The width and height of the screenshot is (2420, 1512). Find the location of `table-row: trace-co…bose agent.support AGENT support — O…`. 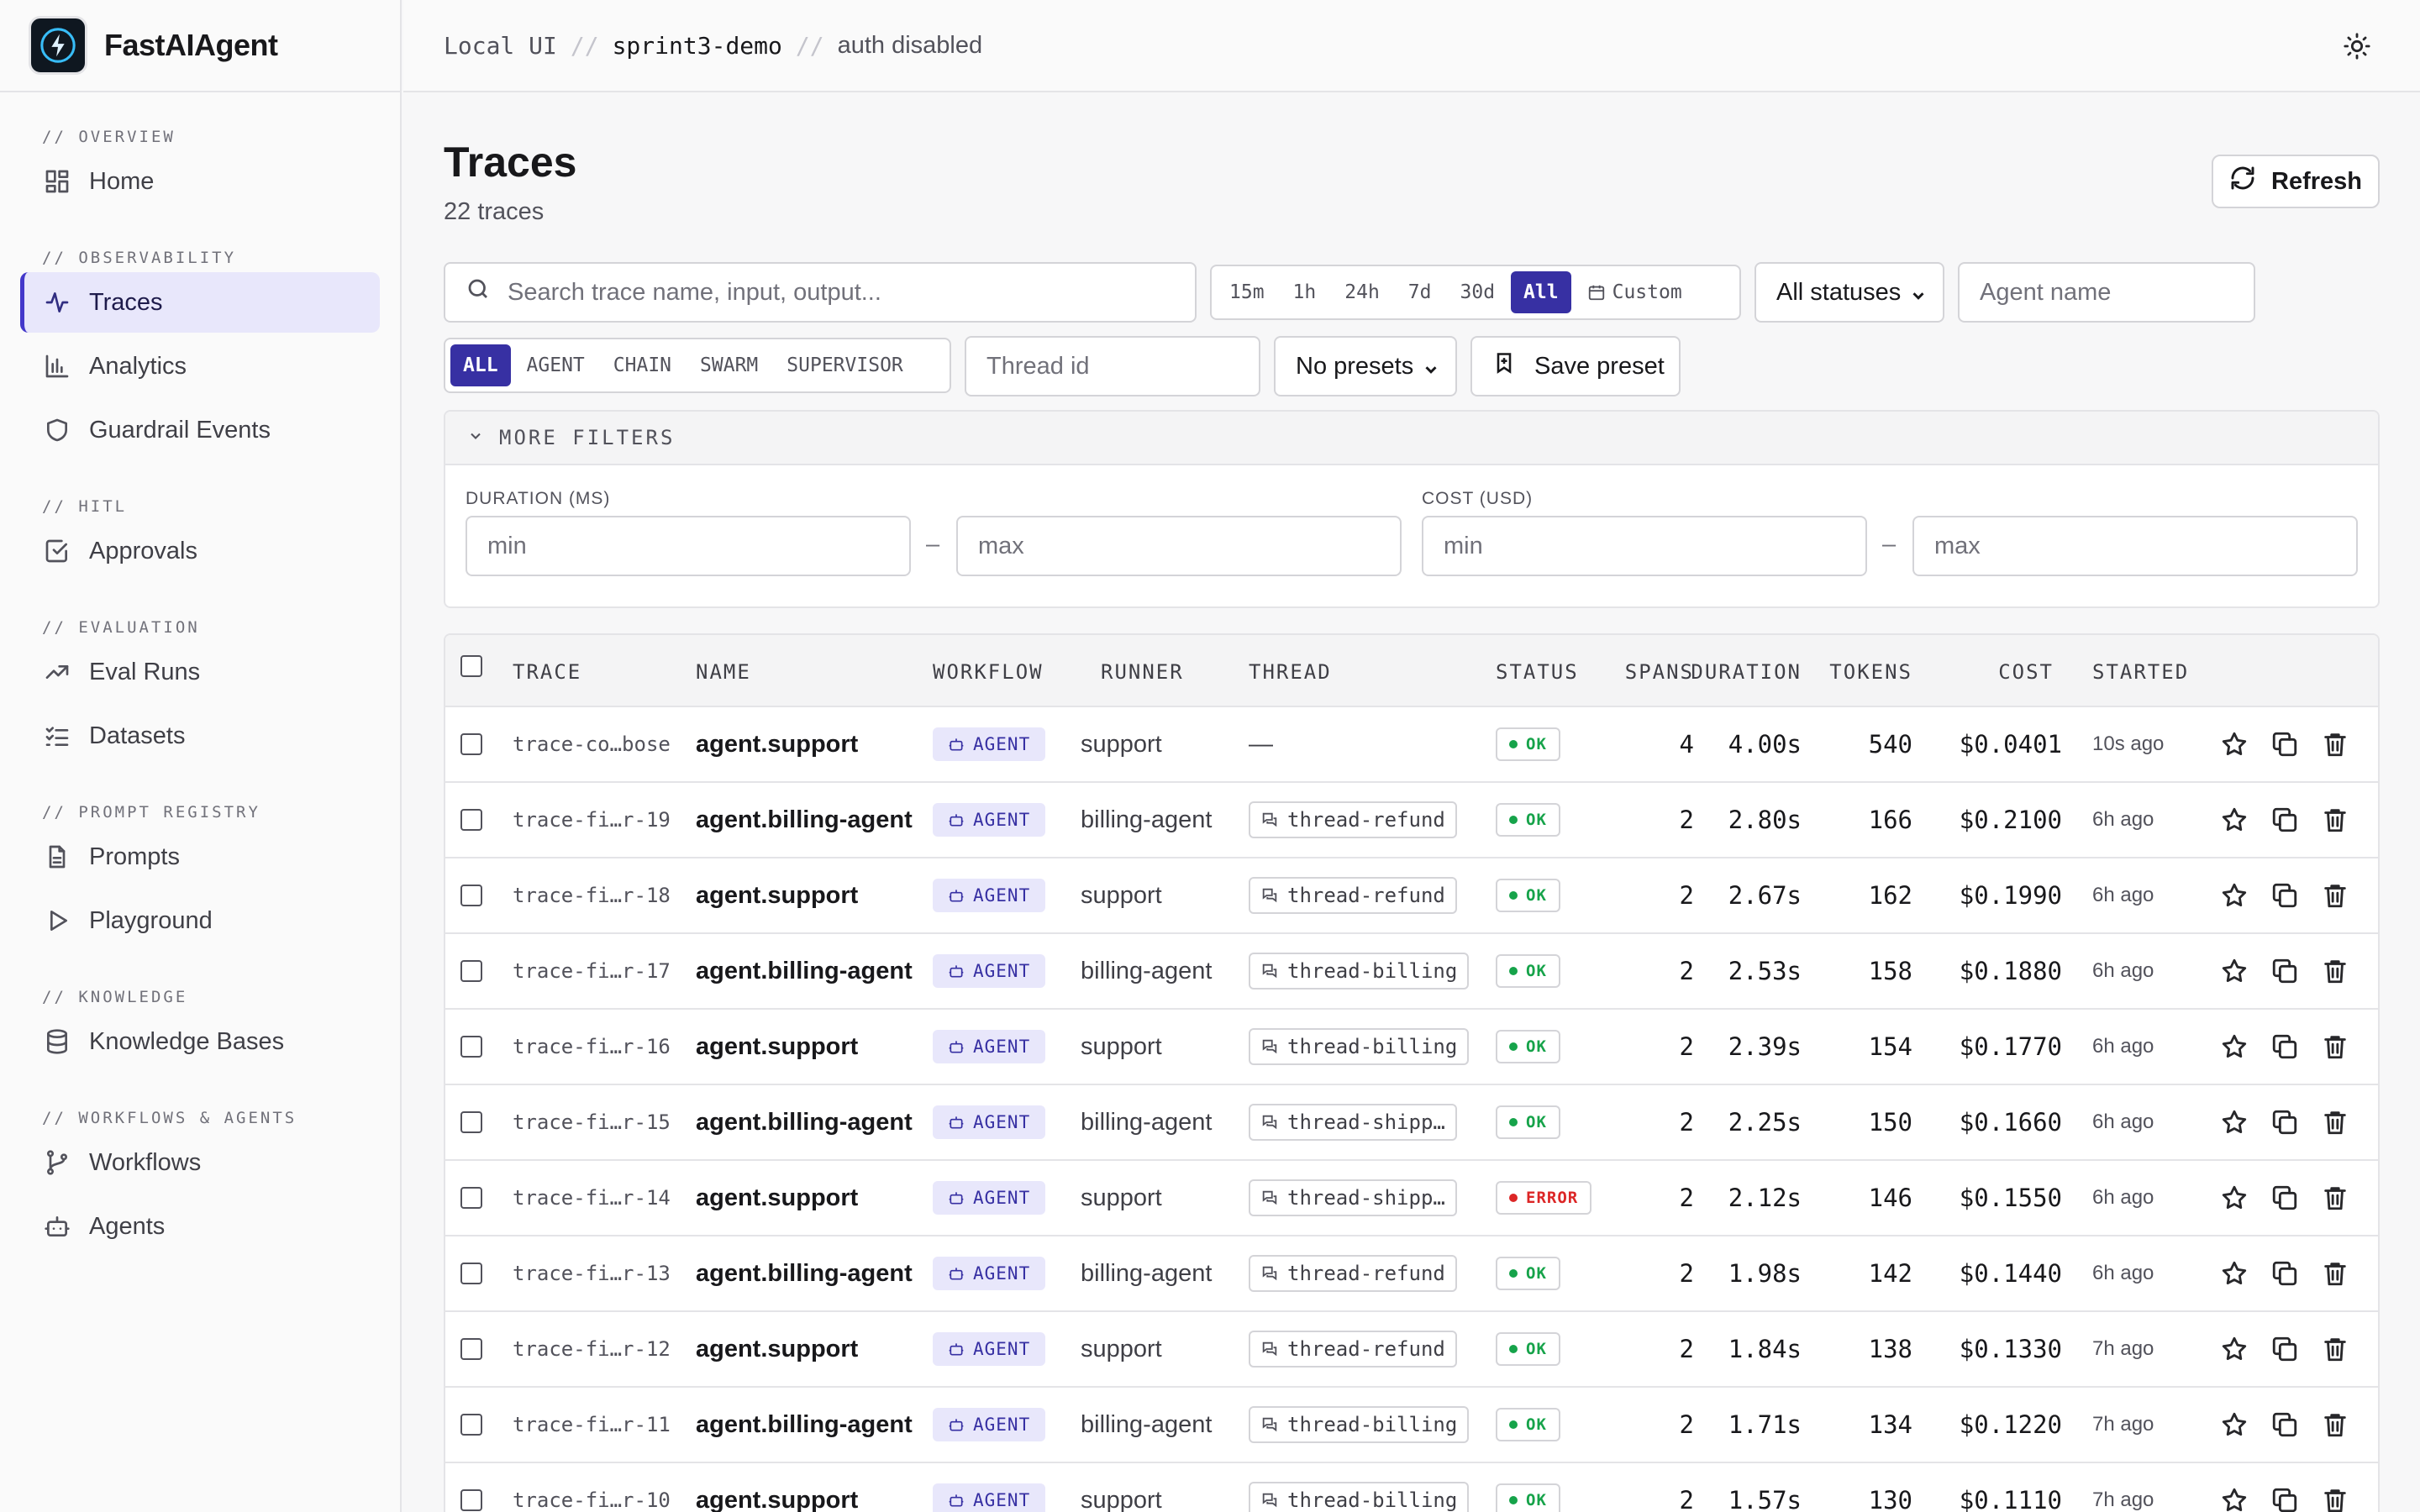

table-row: trace-co…bose agent.support AGENT support — O… is located at coordinates (1411, 745).